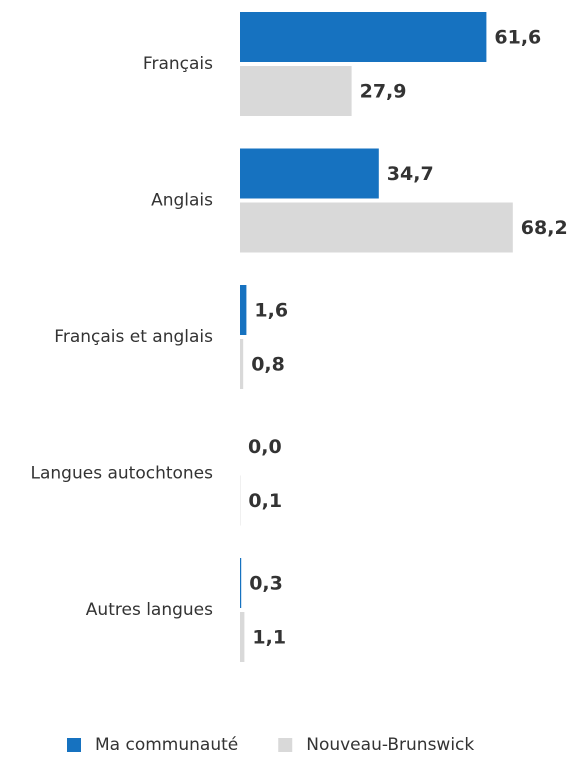  I want to click on value-label: 1,6, so click(271, 311).